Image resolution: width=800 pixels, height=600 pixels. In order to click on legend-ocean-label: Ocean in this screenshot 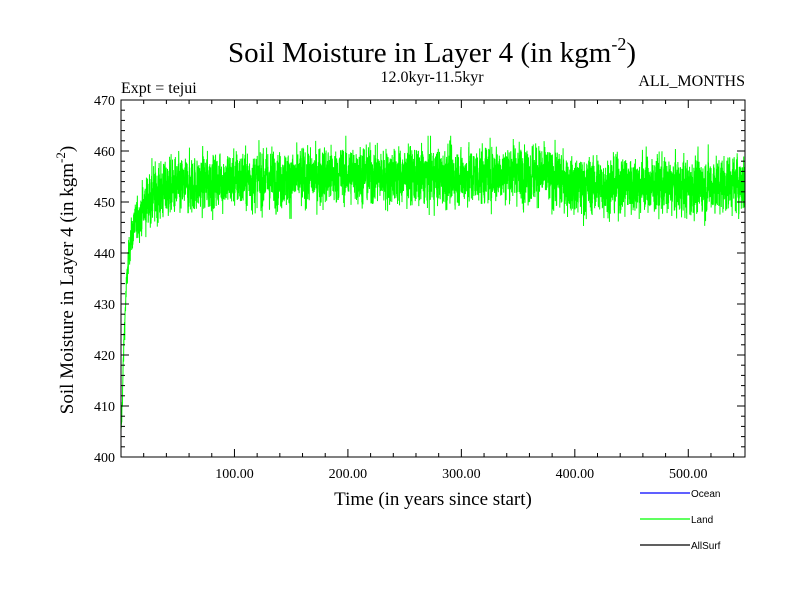, I will do `click(705, 494)`.